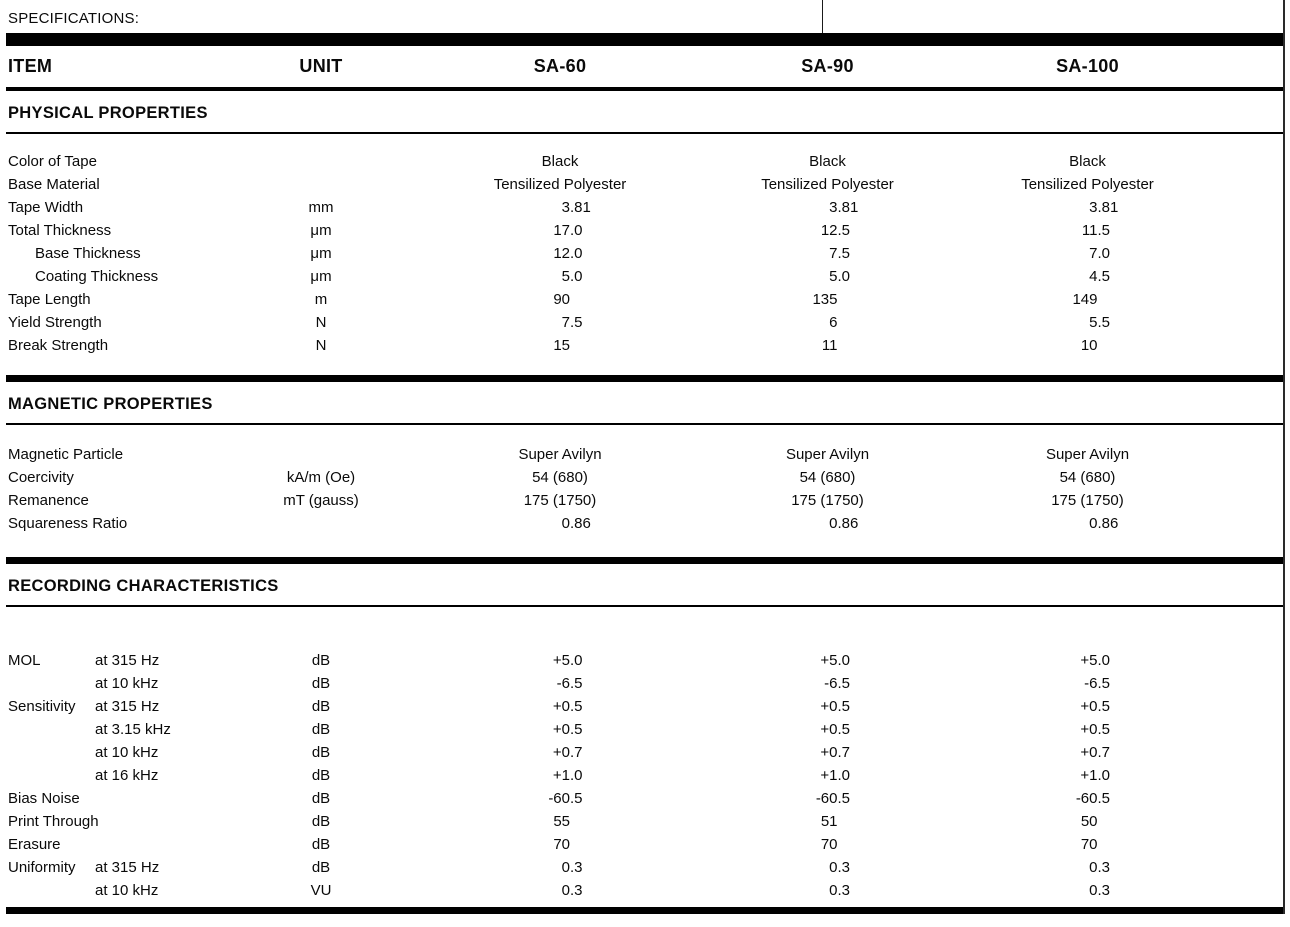 Image resolution: width=1290 pixels, height=927 pixels. What do you see at coordinates (1087, 890) in the screenshot?
I see `value-cell-sa100: 0.3` at bounding box center [1087, 890].